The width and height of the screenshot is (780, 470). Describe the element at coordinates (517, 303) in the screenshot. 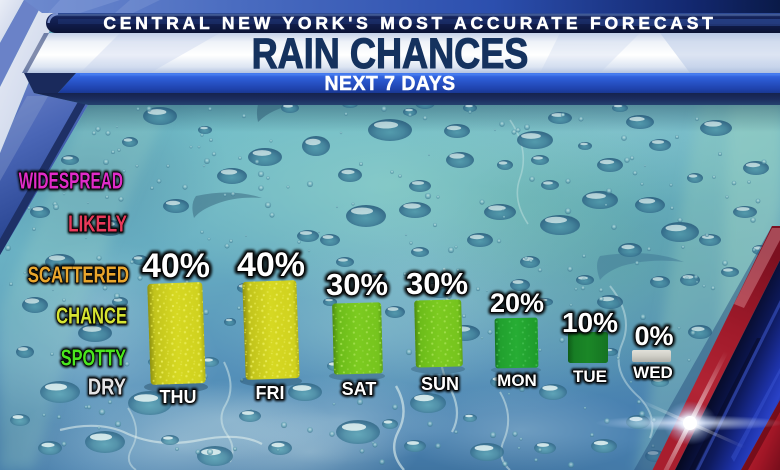

I see `svg-text: 20%` at that location.